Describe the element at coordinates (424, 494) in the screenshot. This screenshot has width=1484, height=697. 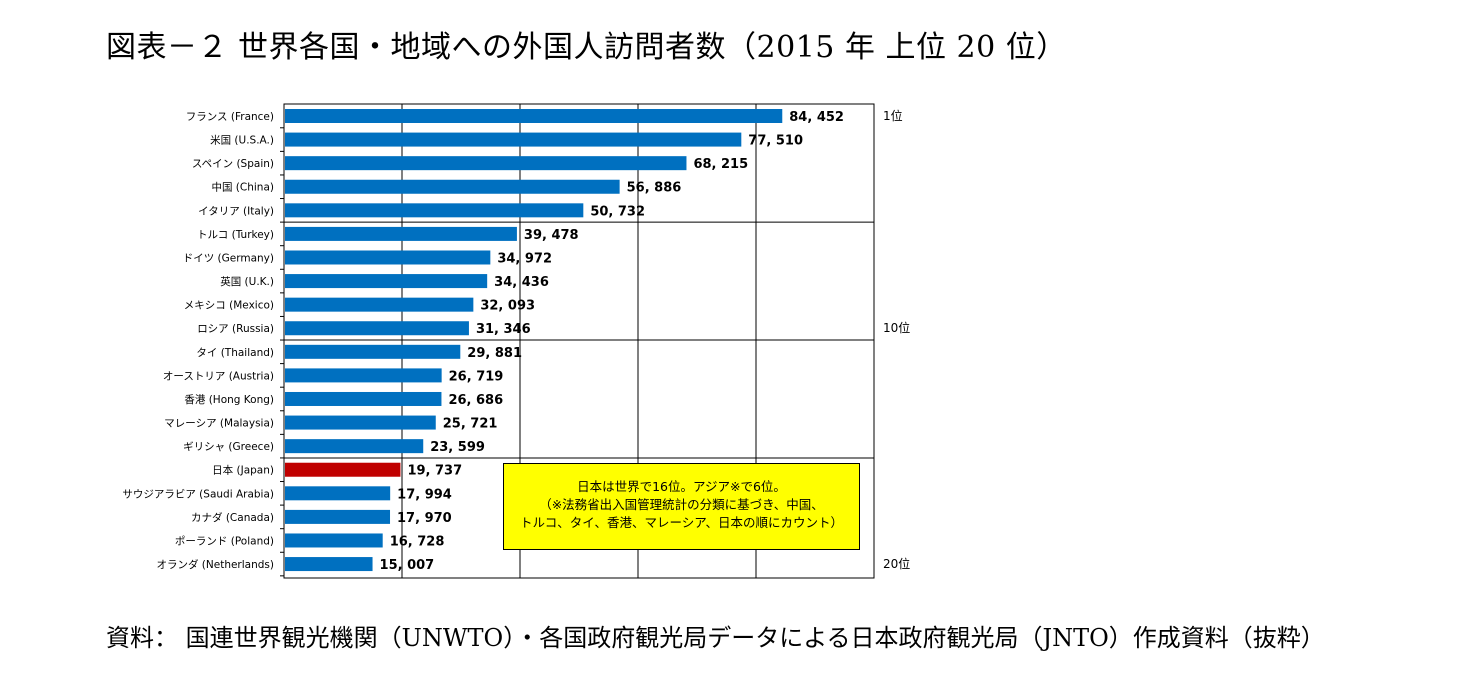
I see `value-label: 17, 994` at that location.